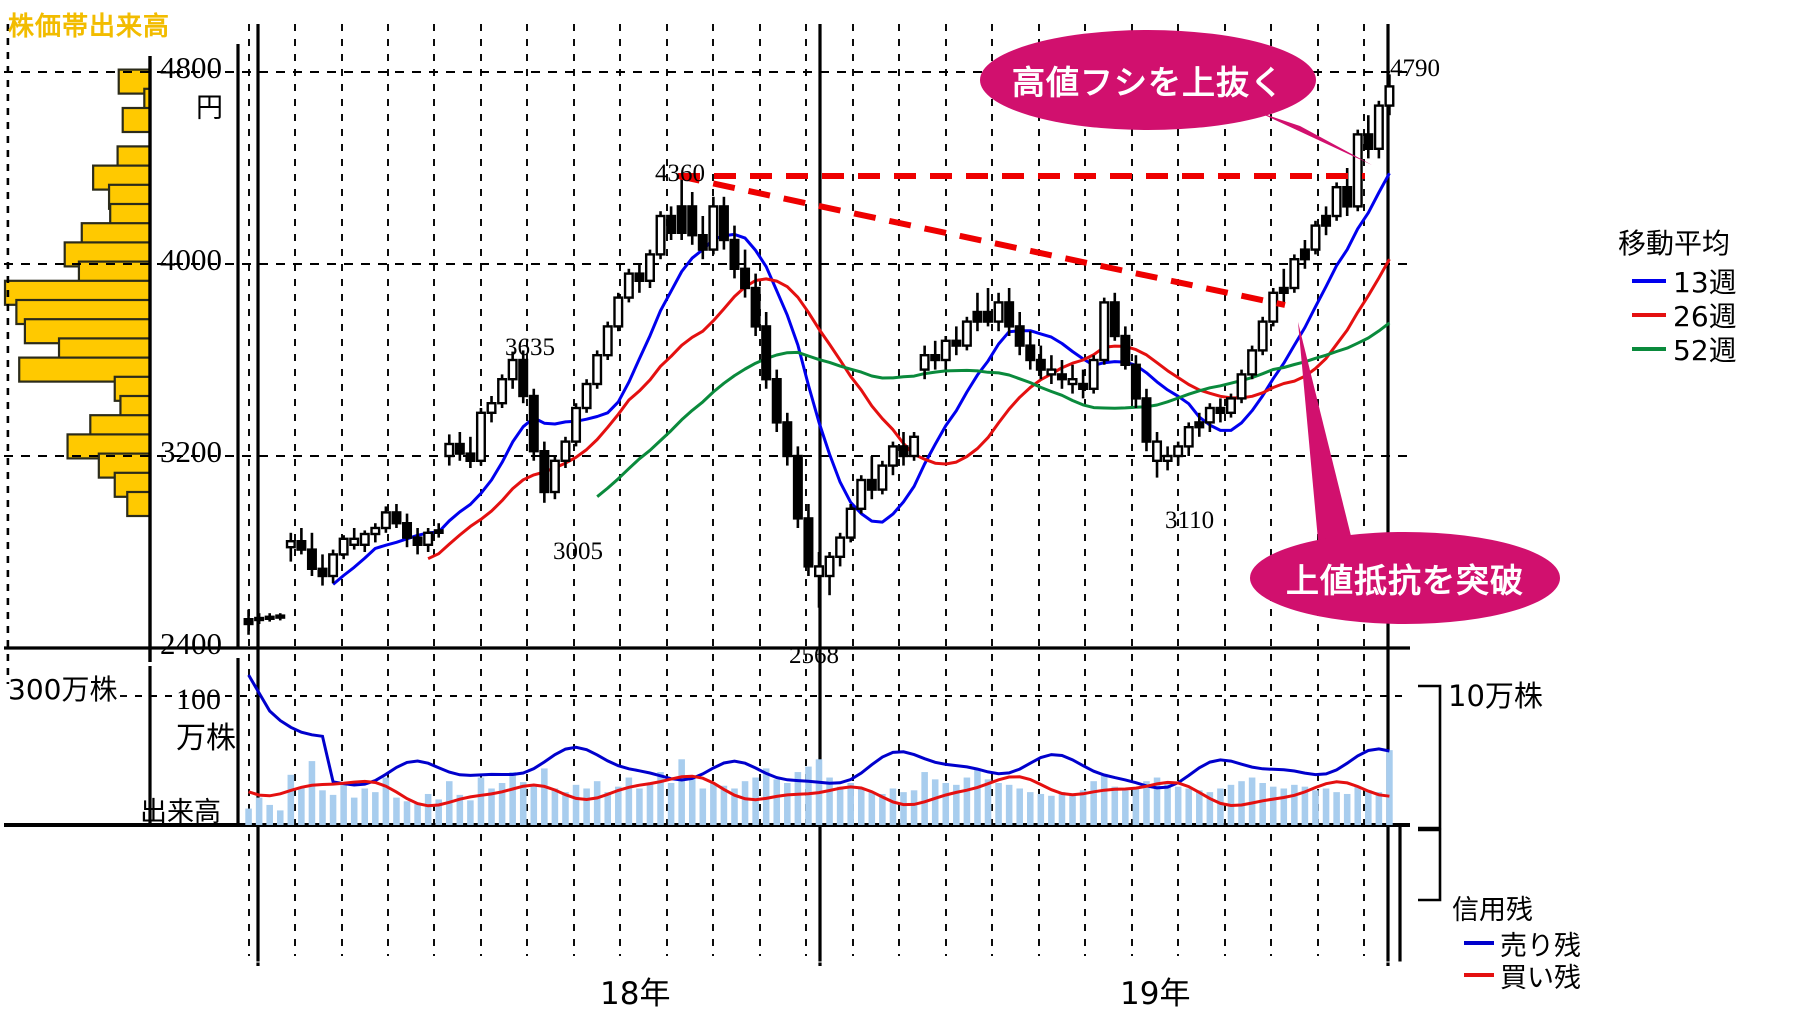 Image resolution: width=1801 pixels, height=1020 pixels. What do you see at coordinates (1415, 68) in the screenshot?
I see `price-annotation: 4790` at bounding box center [1415, 68].